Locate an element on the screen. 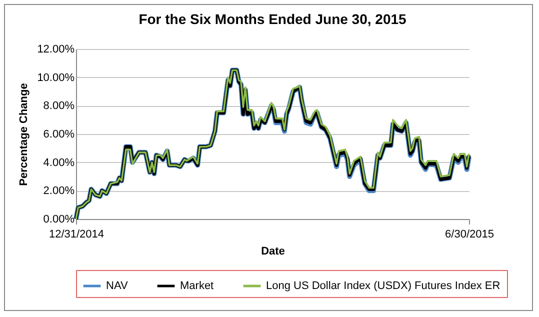 The image size is (539, 317). chart-title: For the Six Months Ended June 30, 2015 is located at coordinates (272, 19).